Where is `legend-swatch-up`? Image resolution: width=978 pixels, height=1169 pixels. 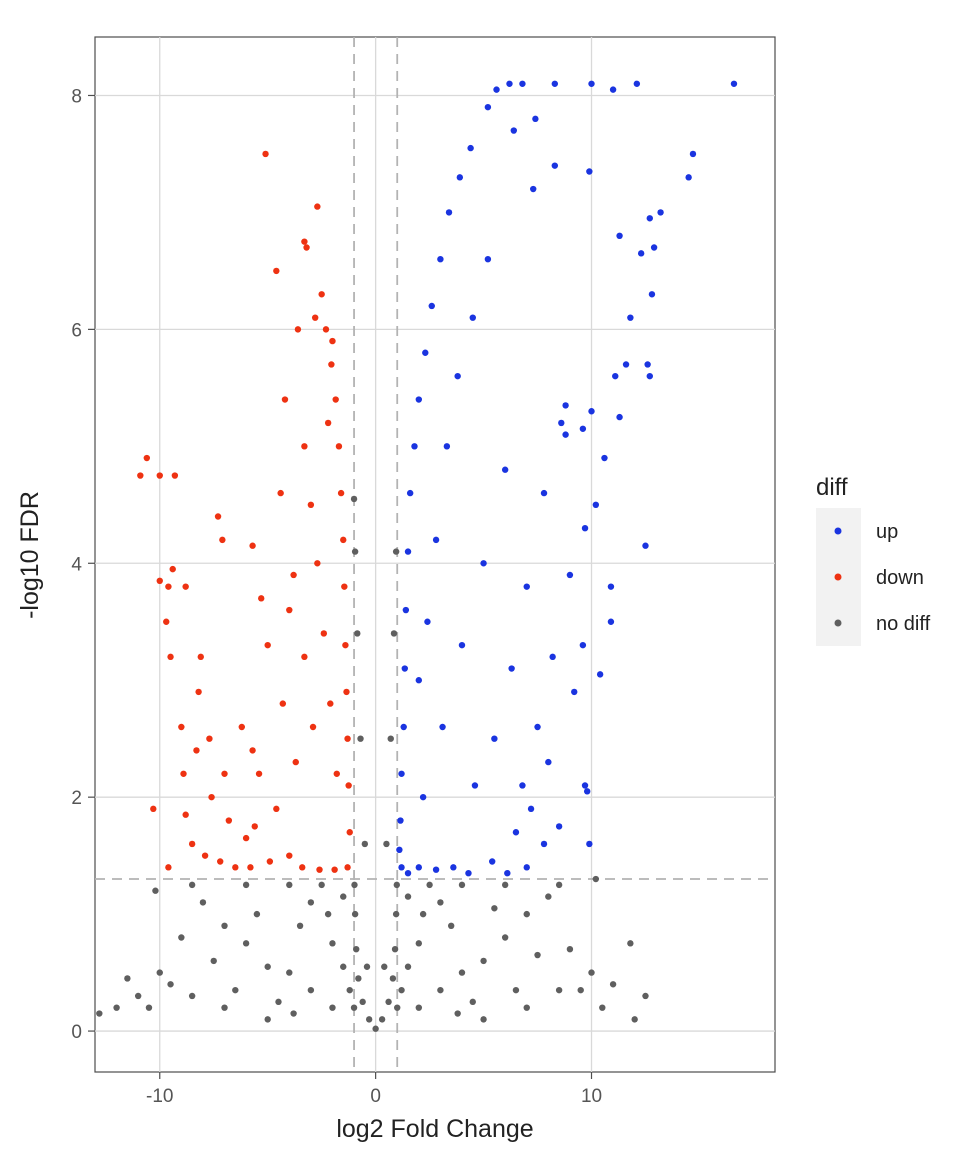
legend-swatch-up is located at coordinates (838, 531).